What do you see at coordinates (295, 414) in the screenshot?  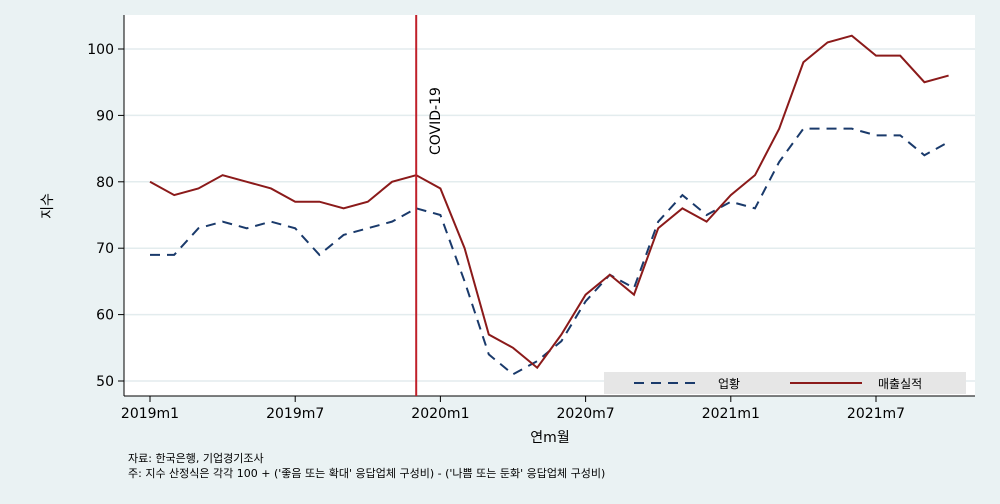 I see `x-tick-label: 2019m7` at bounding box center [295, 414].